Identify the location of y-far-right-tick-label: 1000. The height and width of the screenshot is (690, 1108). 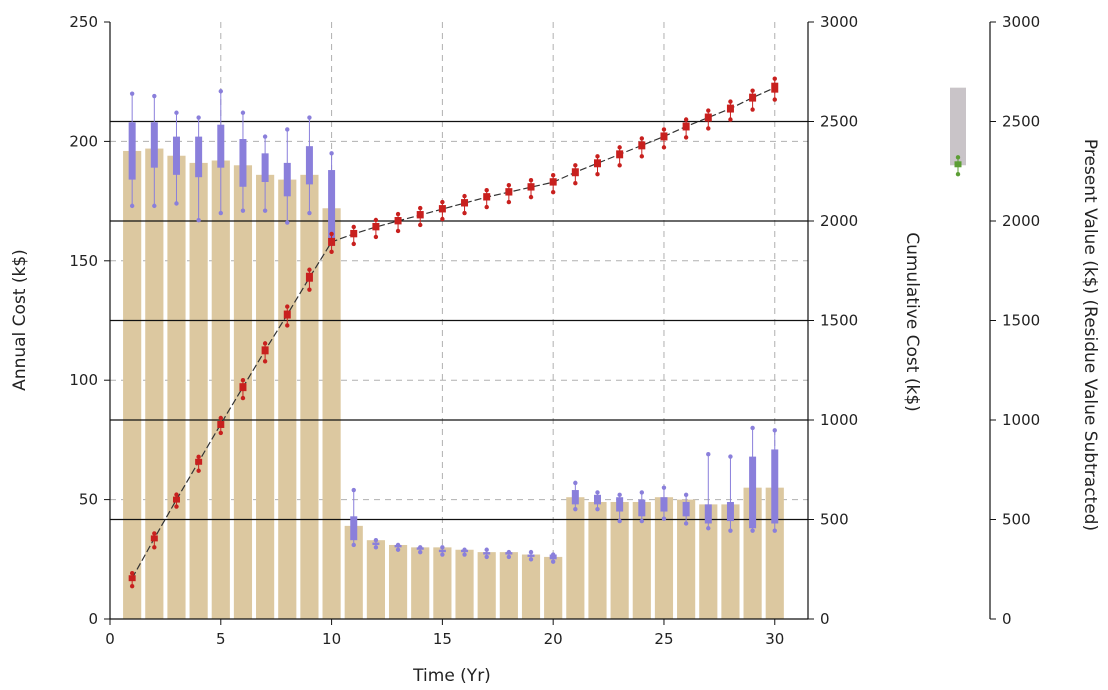
(1021, 420).